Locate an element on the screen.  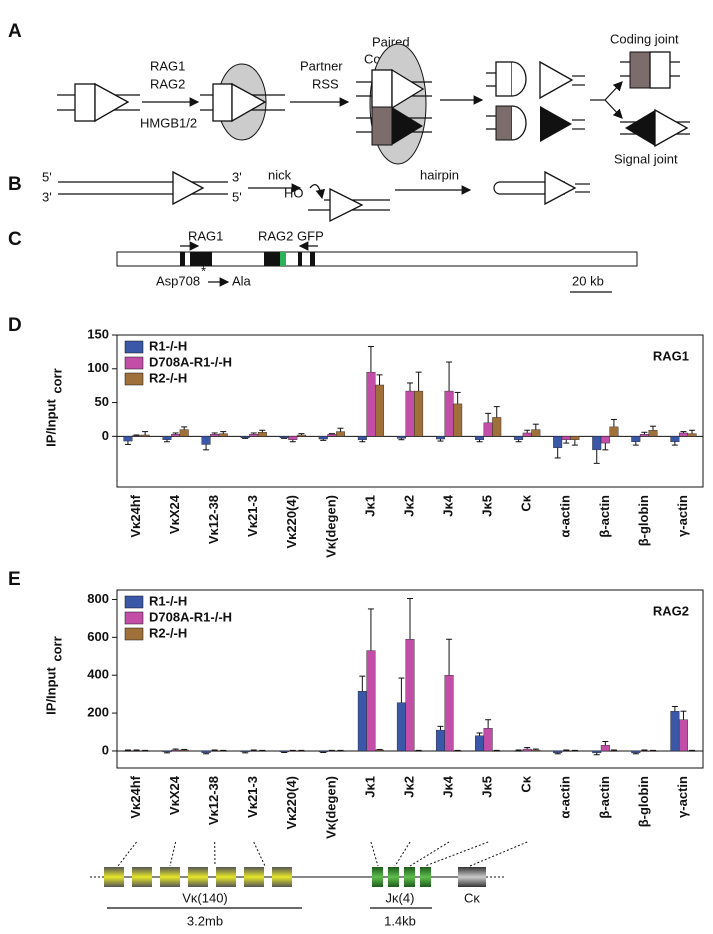
mutation-star: * is located at coordinates (203, 270).